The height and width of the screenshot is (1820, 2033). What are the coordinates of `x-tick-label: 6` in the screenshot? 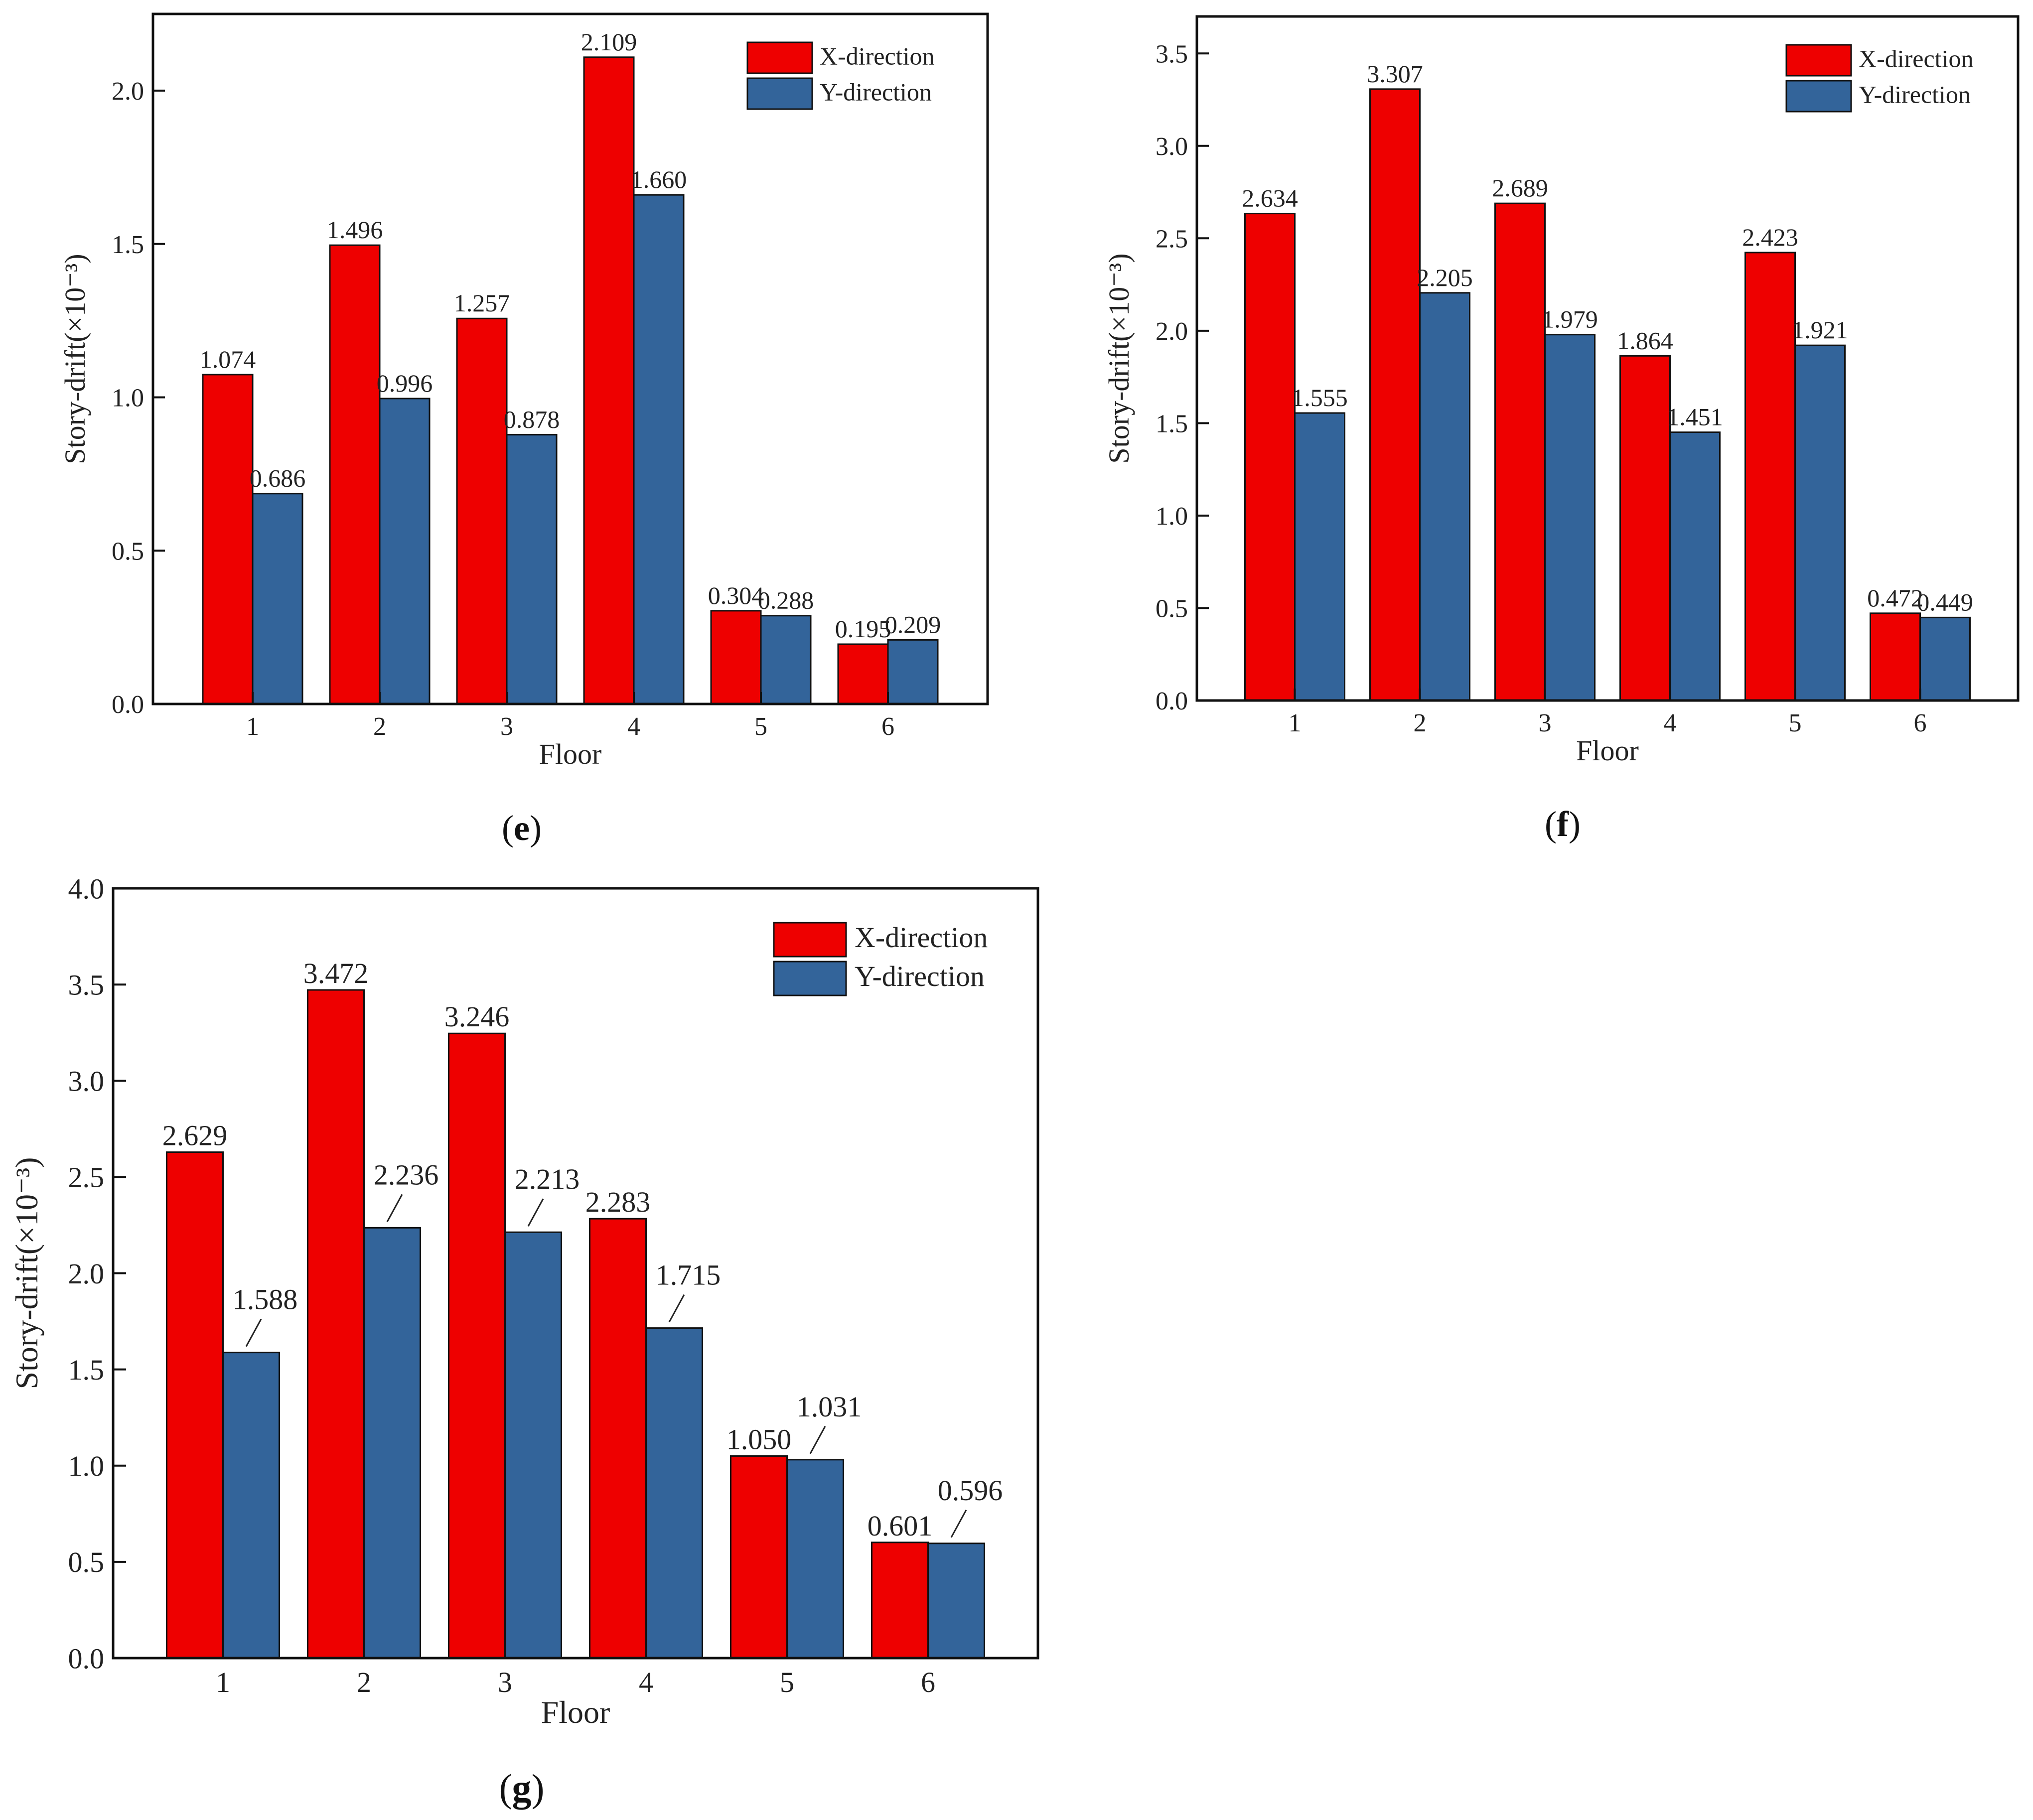 It's located at (1921, 723).